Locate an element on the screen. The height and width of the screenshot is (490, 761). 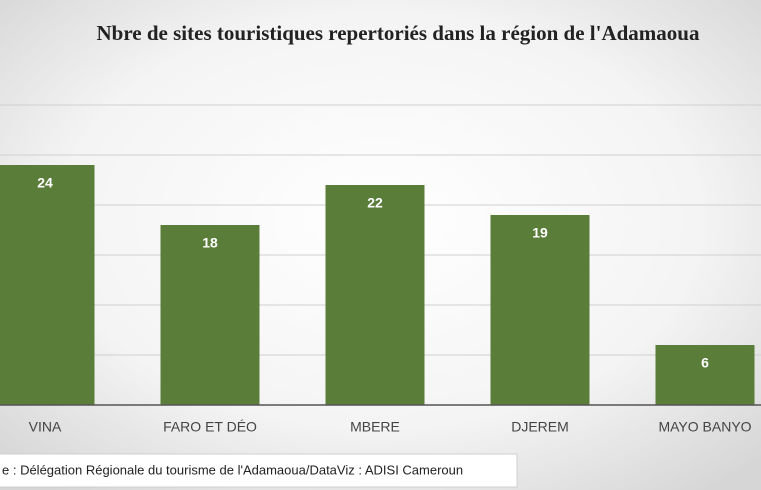
x-tick-label: FARO ET DÉO is located at coordinates (210, 427).